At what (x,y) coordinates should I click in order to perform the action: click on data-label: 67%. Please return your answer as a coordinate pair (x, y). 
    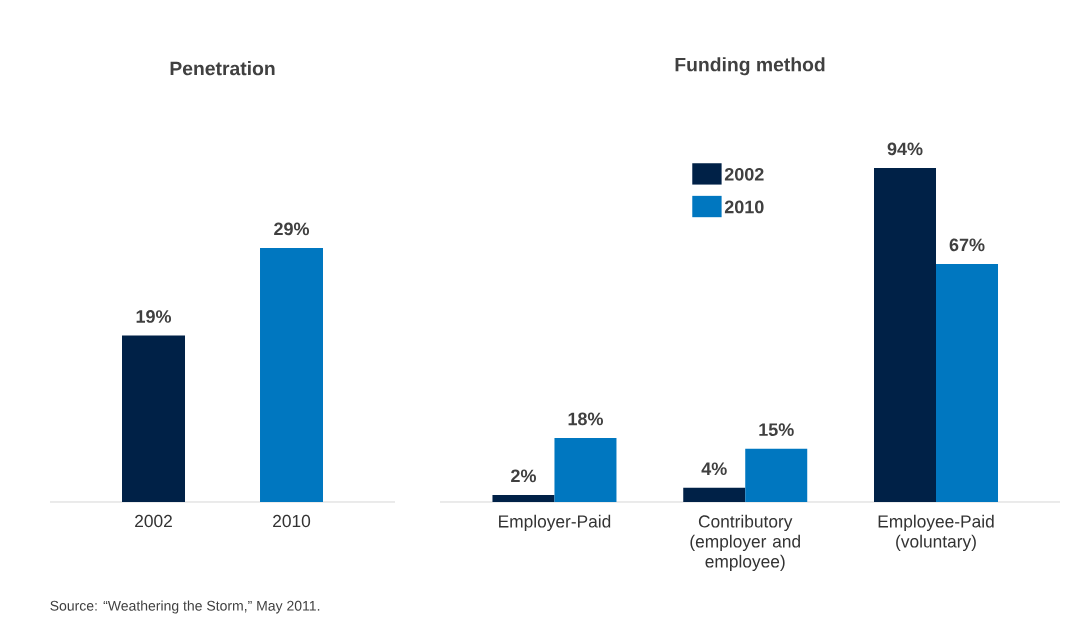
    Looking at the image, I should click on (967, 245).